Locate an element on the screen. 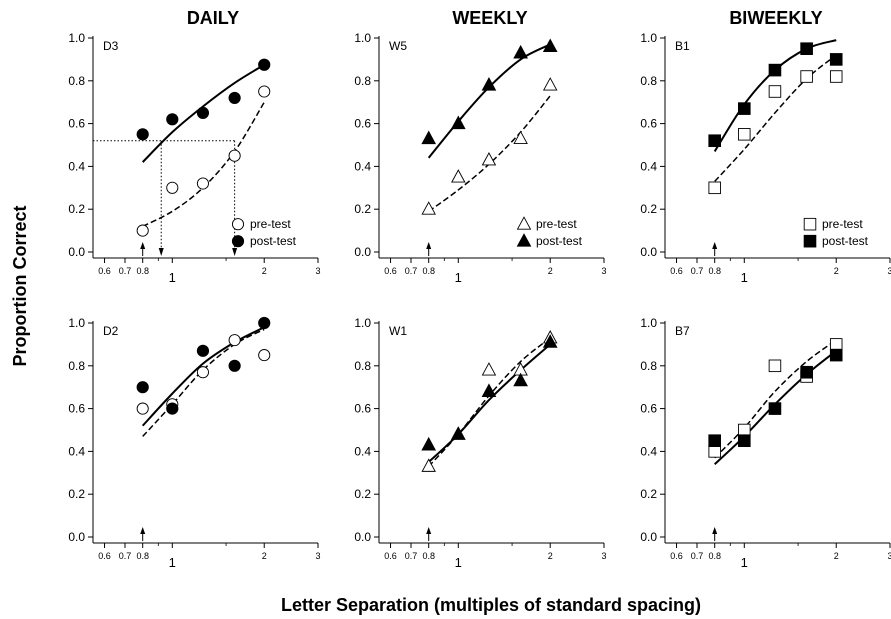  panel-w1: 0.0 0.2 0.4 0.6 0.8 1.0 0.6 0.7 0.8 1 2 3 W1 is located at coordinates (480, 443).